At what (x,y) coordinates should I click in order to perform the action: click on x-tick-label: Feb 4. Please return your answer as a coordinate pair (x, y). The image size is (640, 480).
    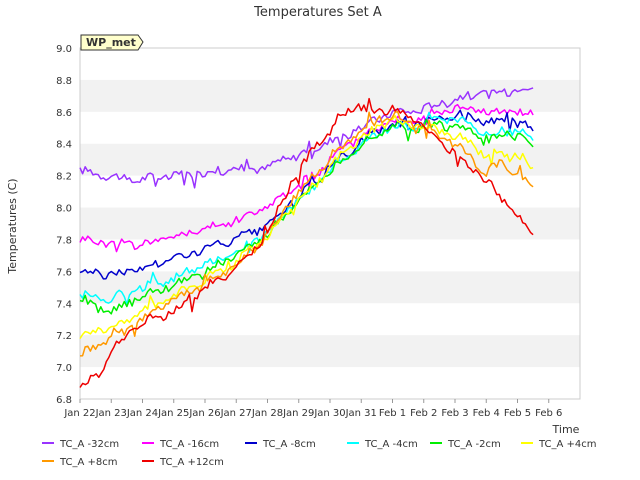
    Looking at the image, I should click on (486, 413).